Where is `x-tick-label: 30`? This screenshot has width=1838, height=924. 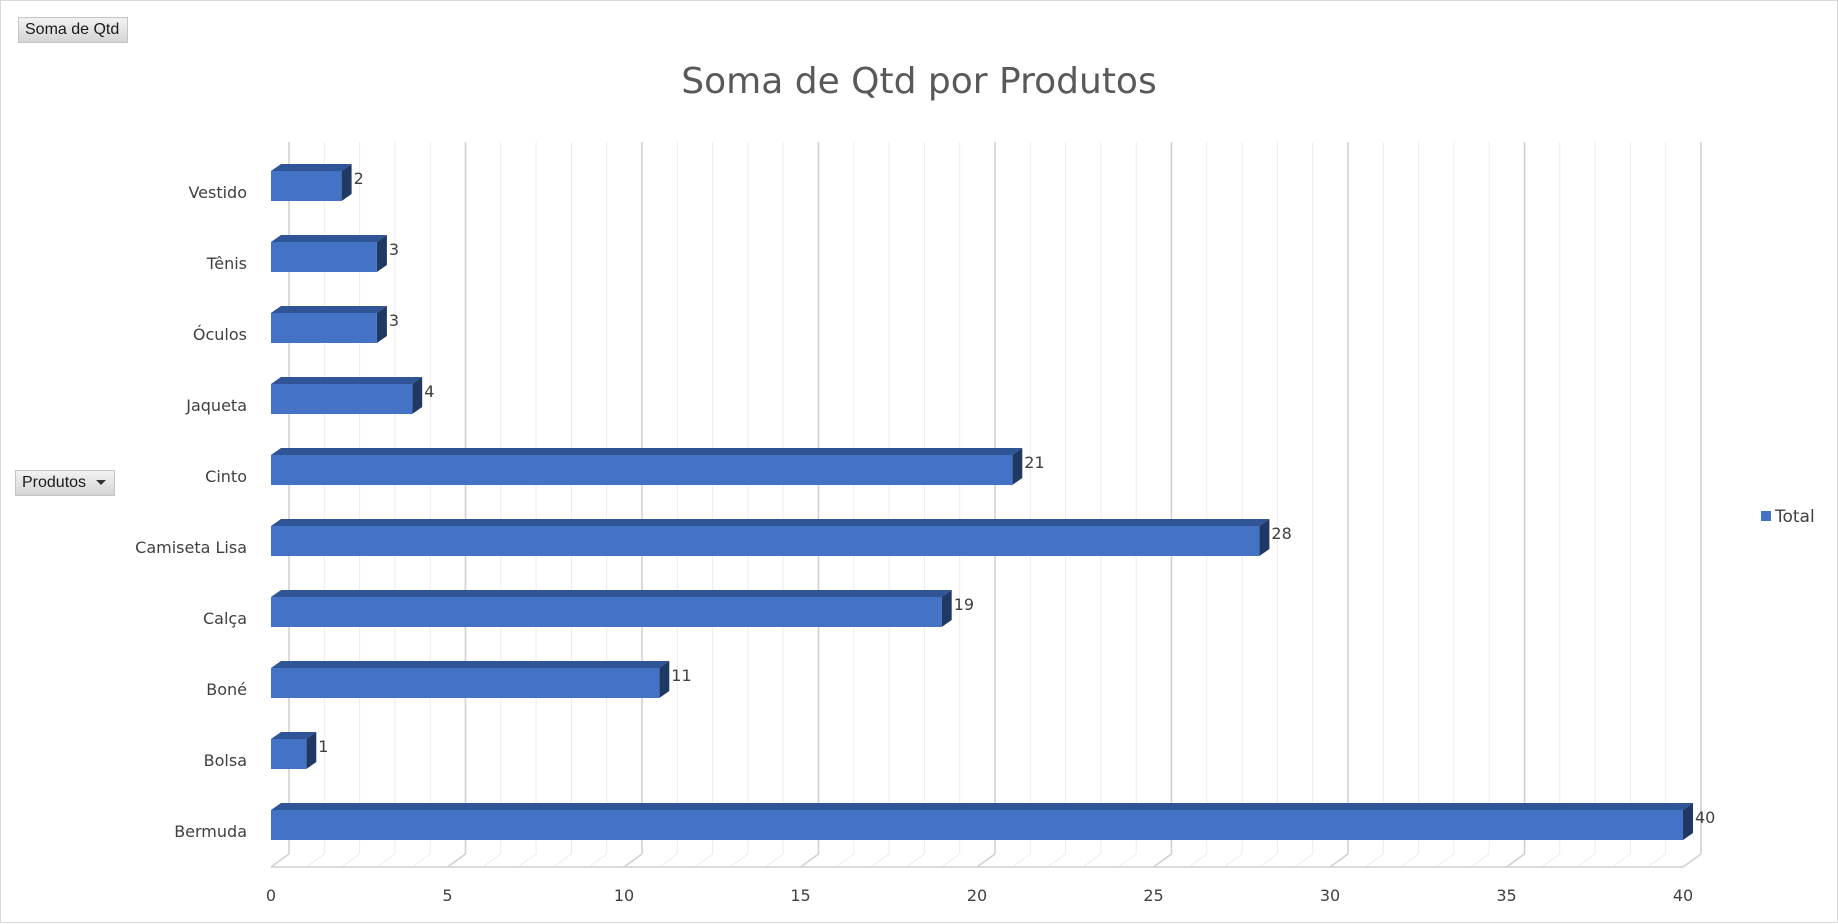
x-tick-label: 30 is located at coordinates (1330, 895).